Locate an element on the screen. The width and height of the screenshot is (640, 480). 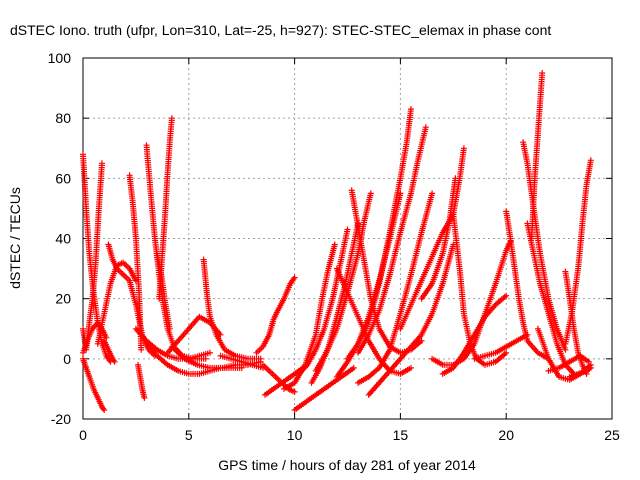
y-tick-label: -20 is located at coordinates (61, 419).